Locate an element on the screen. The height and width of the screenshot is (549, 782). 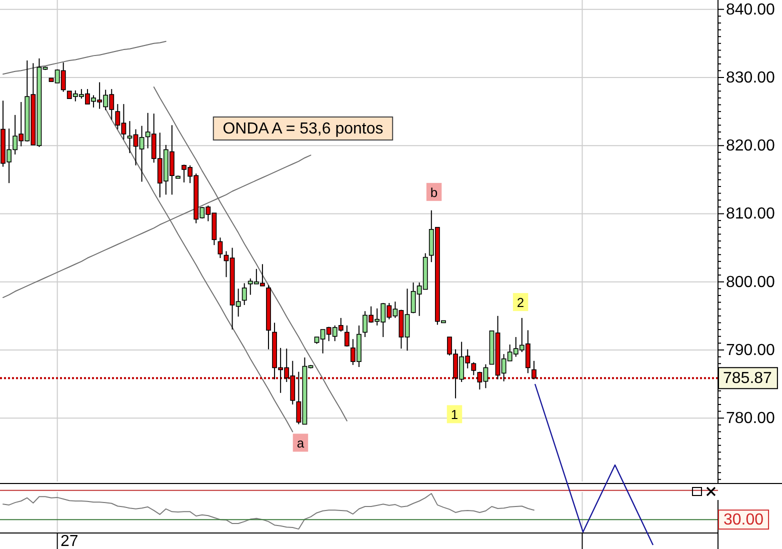
y-tick-label: 780.00 is located at coordinates (751, 418).